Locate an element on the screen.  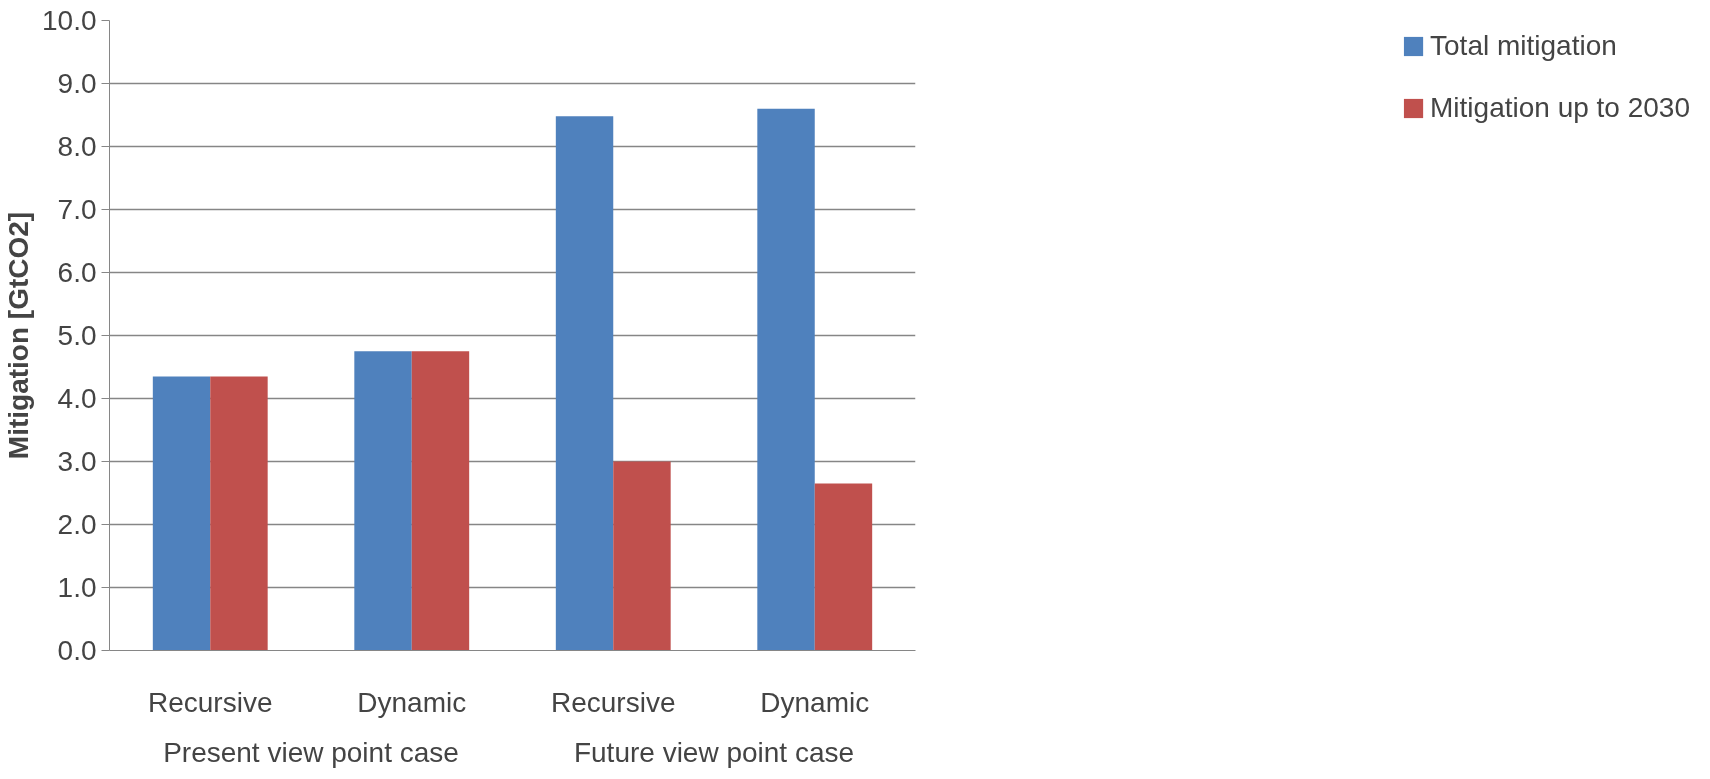
y-tick-label: 3.0 is located at coordinates (77, 461).